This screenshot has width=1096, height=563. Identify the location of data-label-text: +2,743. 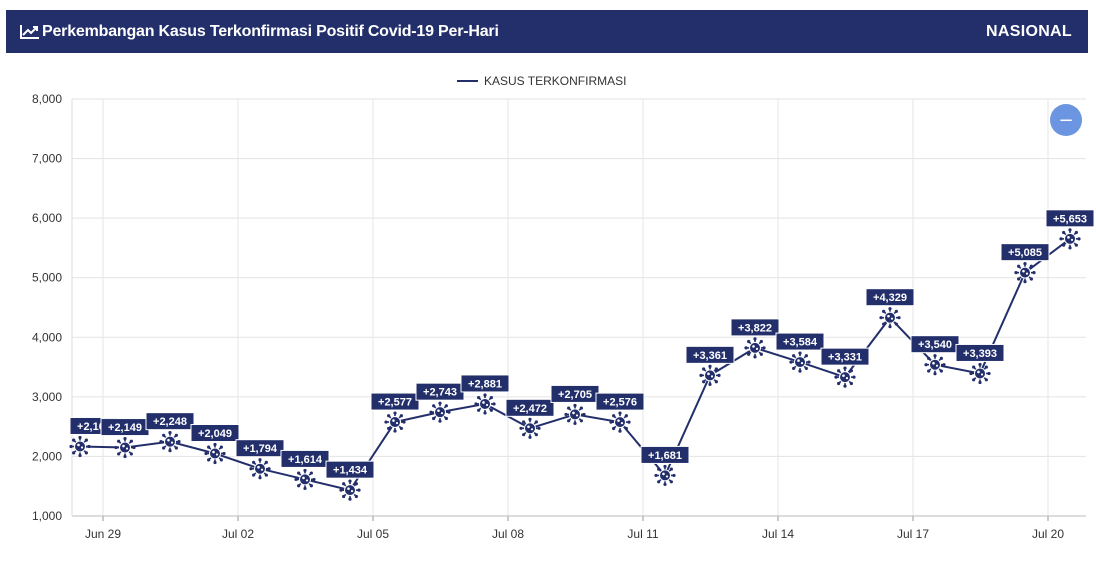
(440, 393).